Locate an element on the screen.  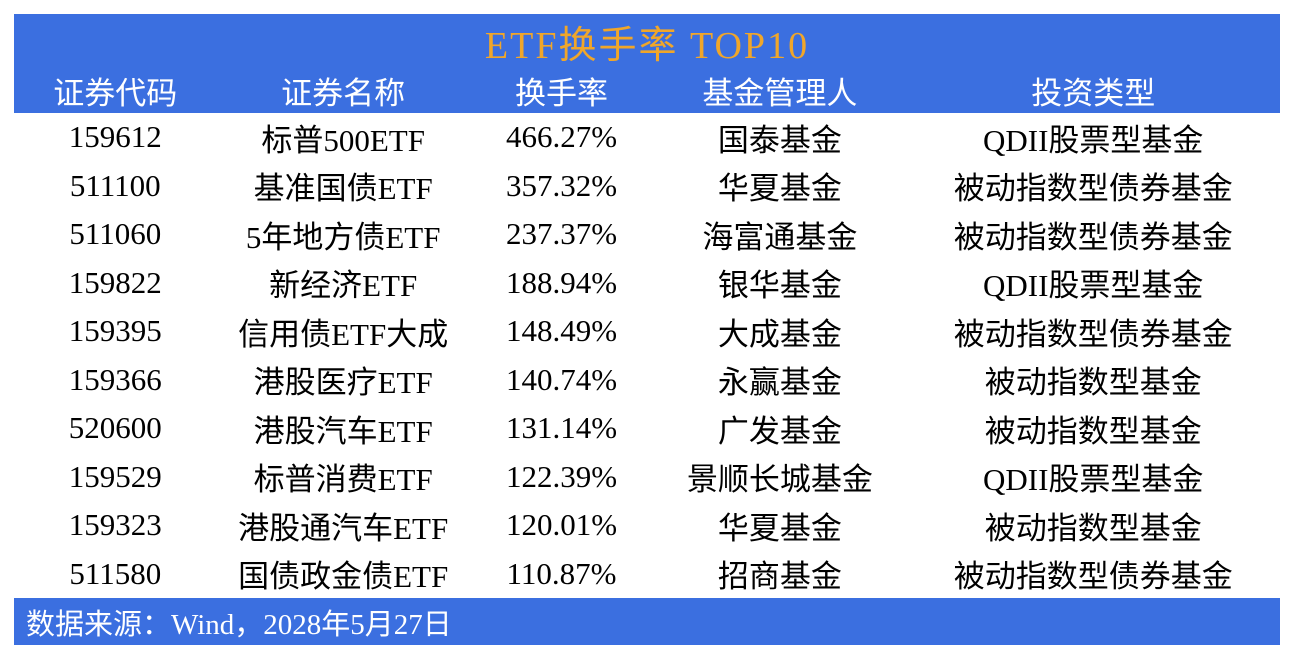
table-row: 159366 港股医疗ETF 140.74% 永赢基金 被动指数型基金 is located at coordinates (647, 380).